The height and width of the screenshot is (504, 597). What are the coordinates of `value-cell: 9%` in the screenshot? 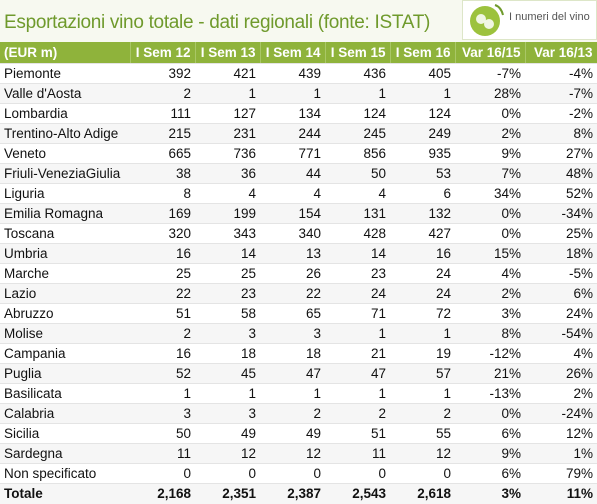 It's located at (490, 153).